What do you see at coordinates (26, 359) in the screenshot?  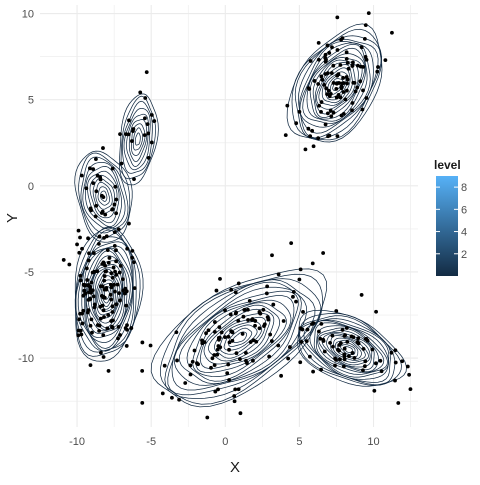 I see `y-tick-label: -10` at bounding box center [26, 359].